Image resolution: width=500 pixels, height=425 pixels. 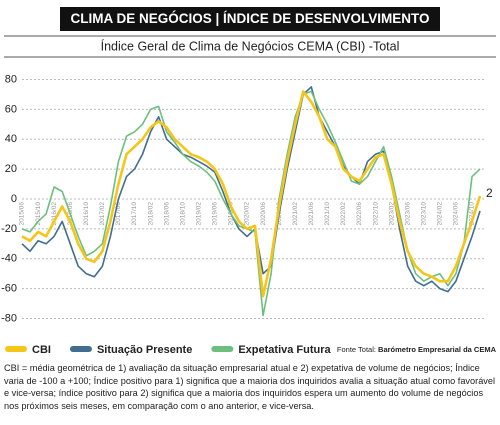 I want to click on y-tick-label: 0, so click(x=14, y=199).